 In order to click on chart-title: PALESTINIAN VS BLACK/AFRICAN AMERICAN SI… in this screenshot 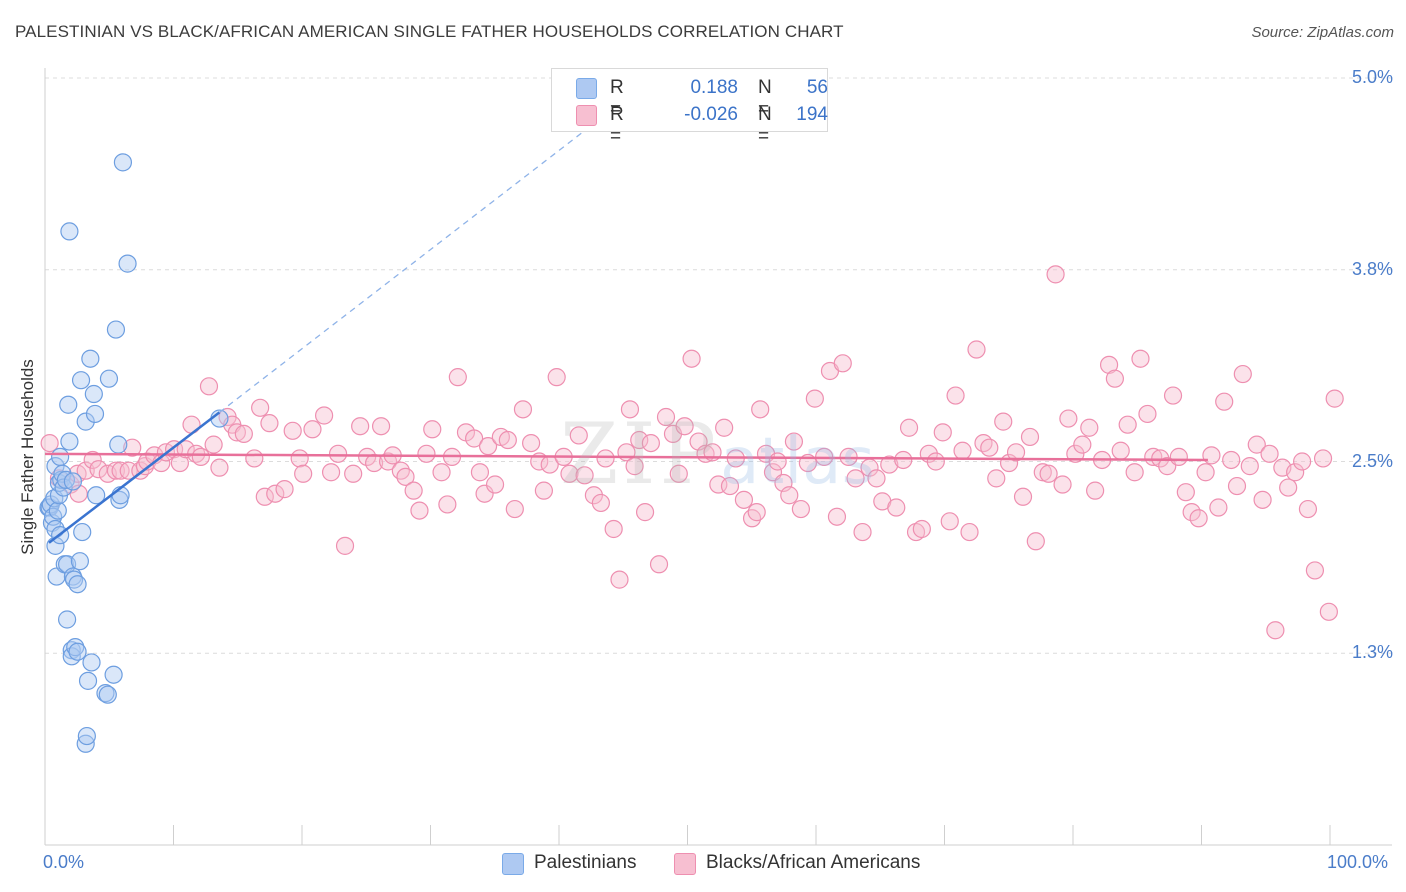, I will do `click(429, 31)`.